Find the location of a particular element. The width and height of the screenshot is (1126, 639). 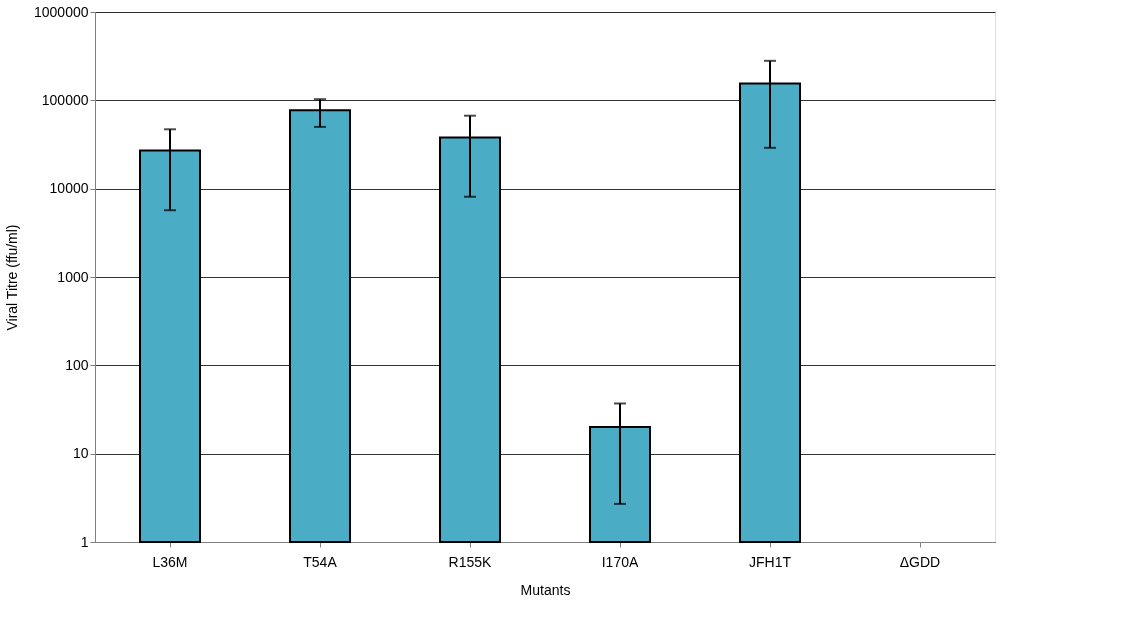

x-tick-label: L36M is located at coordinates (170, 561).